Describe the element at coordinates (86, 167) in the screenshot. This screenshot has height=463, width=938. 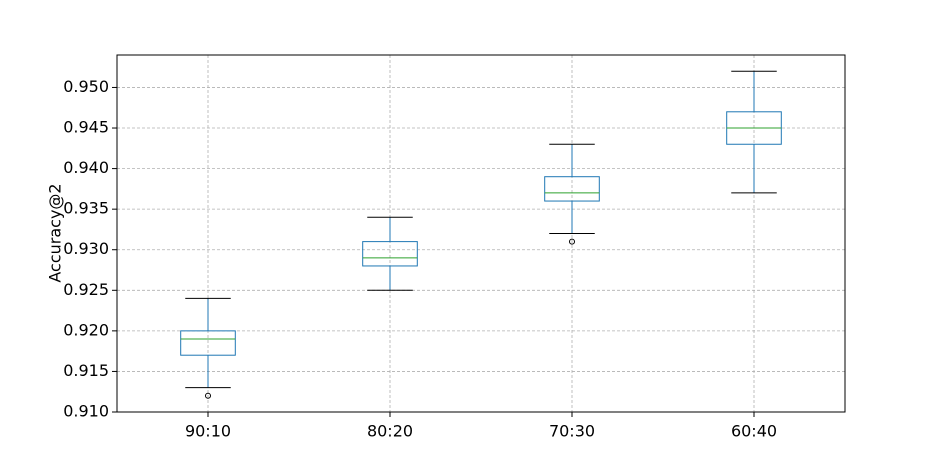
I see `y-tick-label: 0.940` at that location.